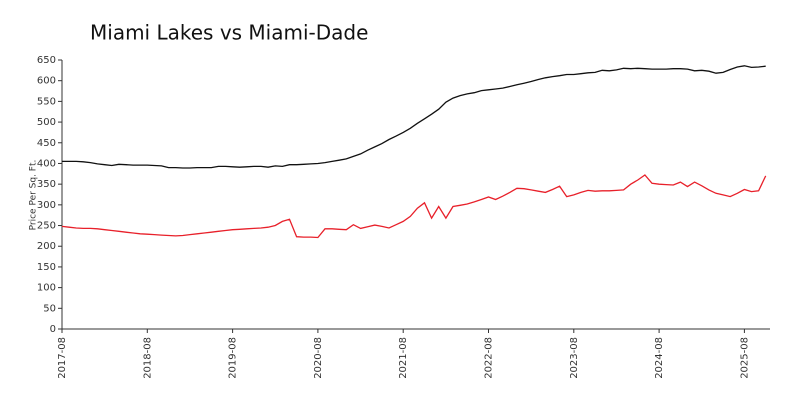  Describe the element at coordinates (744, 358) in the screenshot. I see `x-tick-label: 2025-08` at that location.